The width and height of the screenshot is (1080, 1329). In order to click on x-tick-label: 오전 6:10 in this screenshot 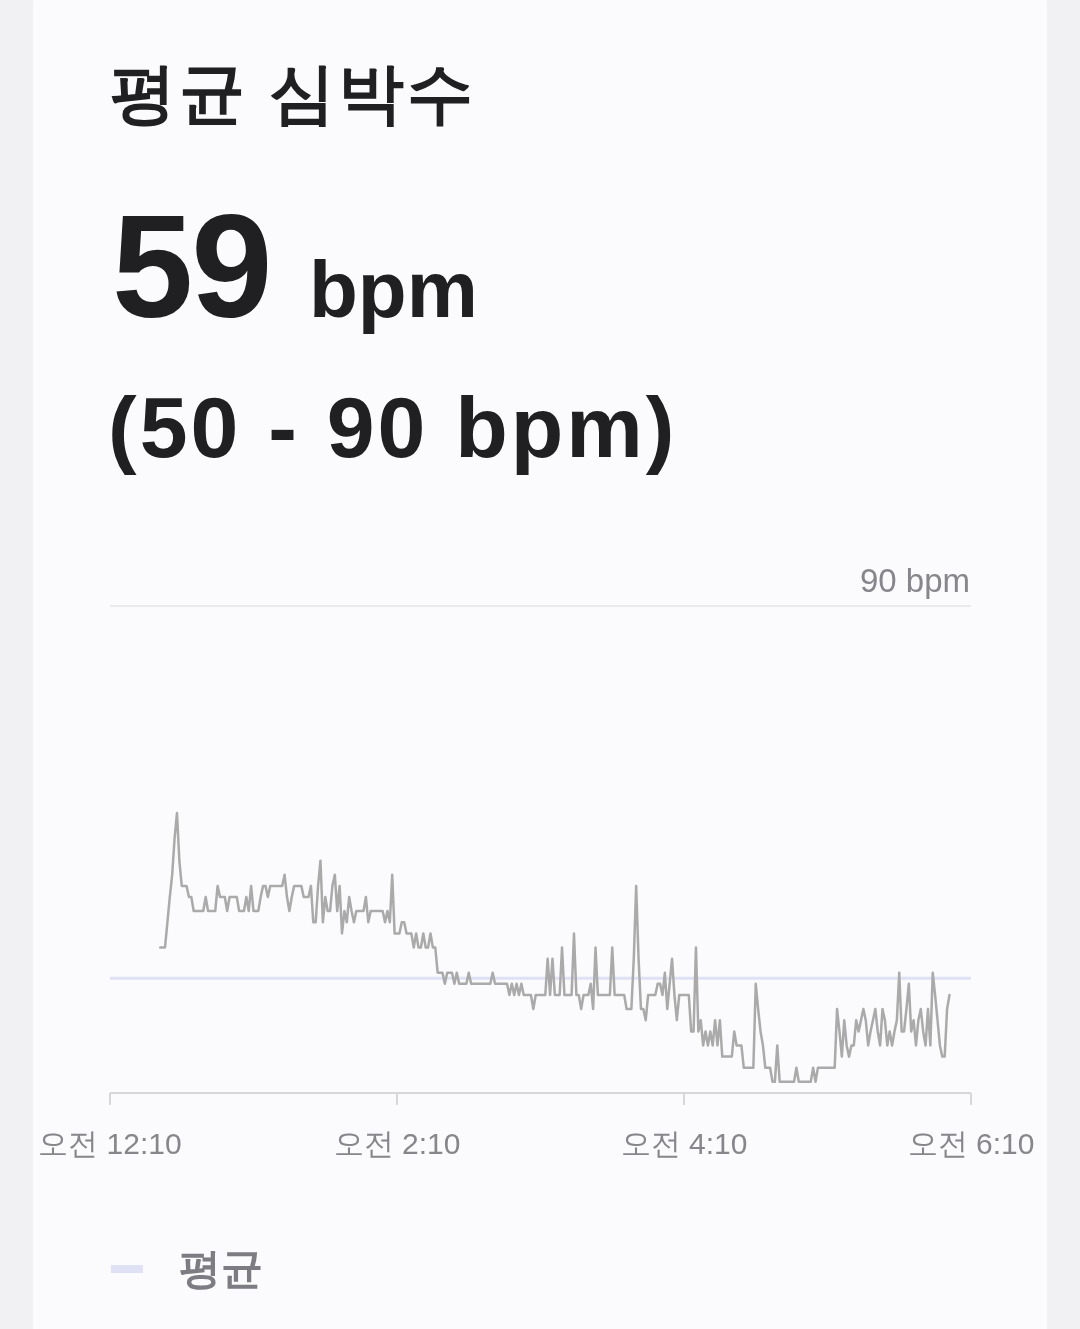, I will do `click(971, 1144)`.